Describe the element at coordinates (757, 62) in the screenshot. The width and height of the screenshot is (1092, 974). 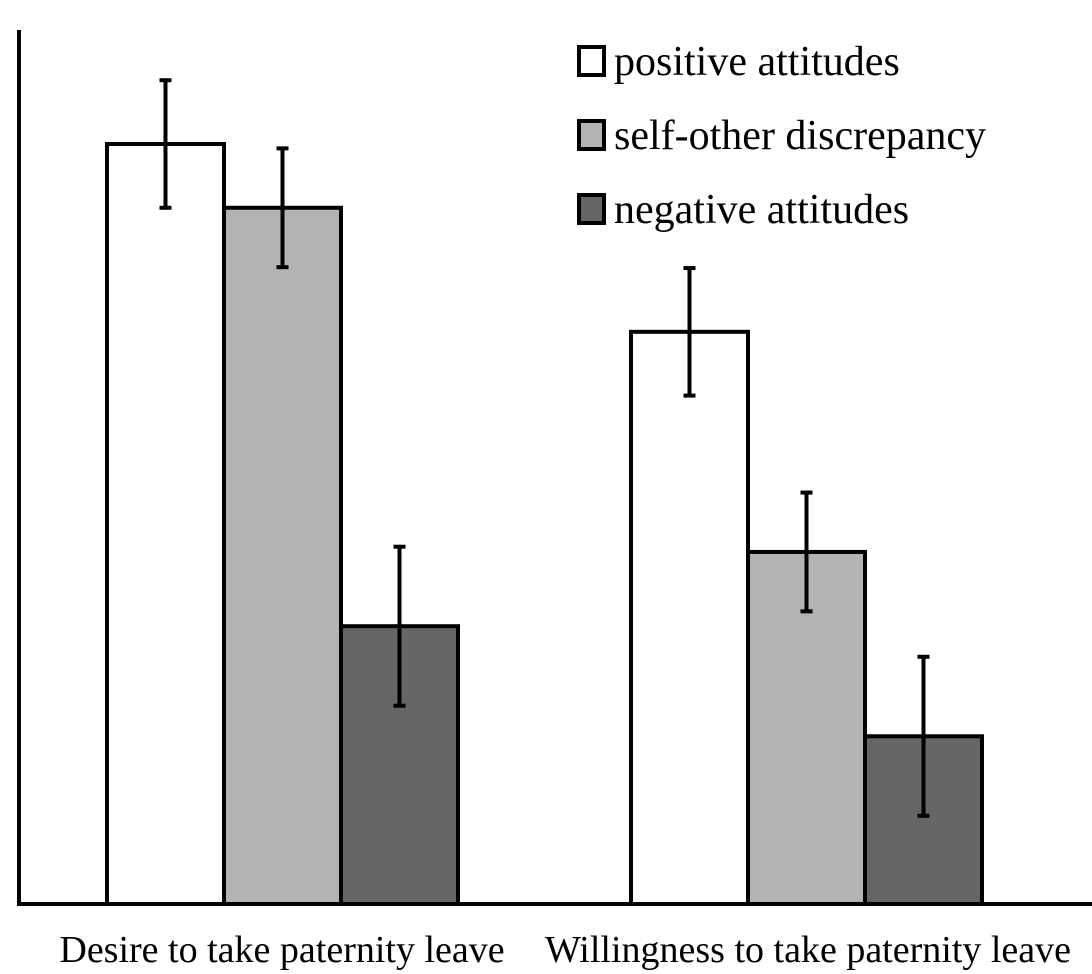
I see `legend-label: positive attitudes` at that location.